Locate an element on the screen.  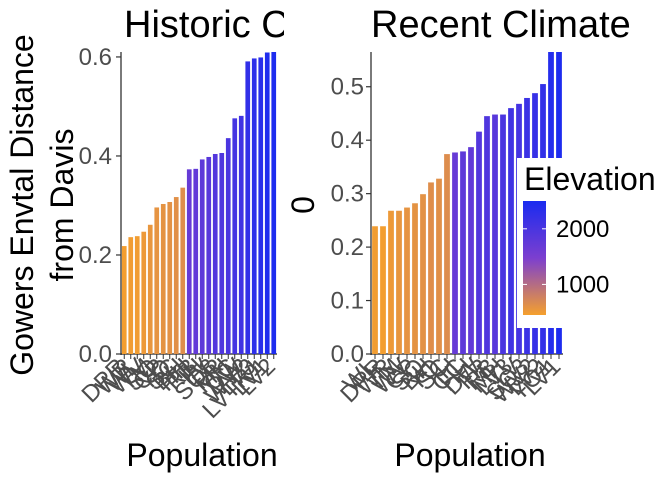
y-axis-label: Gowers Envtal Distance is located at coordinates (22, 204).